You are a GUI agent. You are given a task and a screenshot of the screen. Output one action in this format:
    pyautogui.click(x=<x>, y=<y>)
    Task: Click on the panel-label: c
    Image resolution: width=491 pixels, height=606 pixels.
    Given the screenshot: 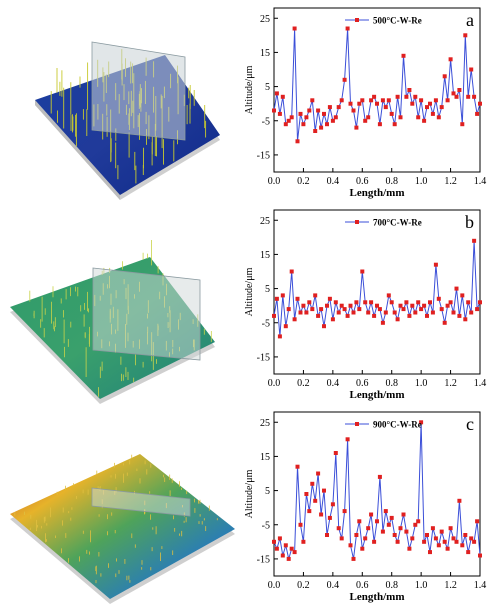 What is the action you would take?
    pyautogui.click(x=470, y=424)
    